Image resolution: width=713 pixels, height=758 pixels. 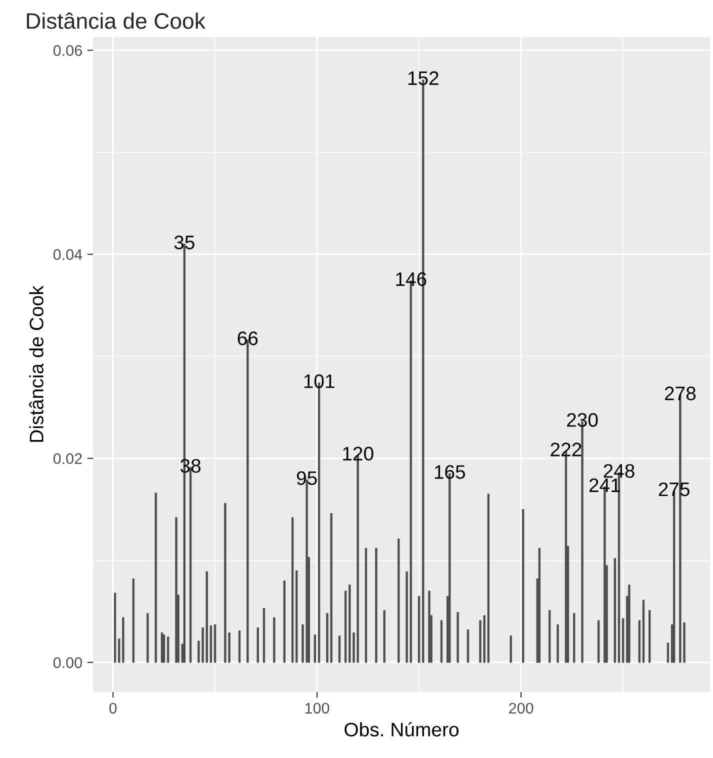 I want to click on annotation: 66, so click(x=248, y=338).